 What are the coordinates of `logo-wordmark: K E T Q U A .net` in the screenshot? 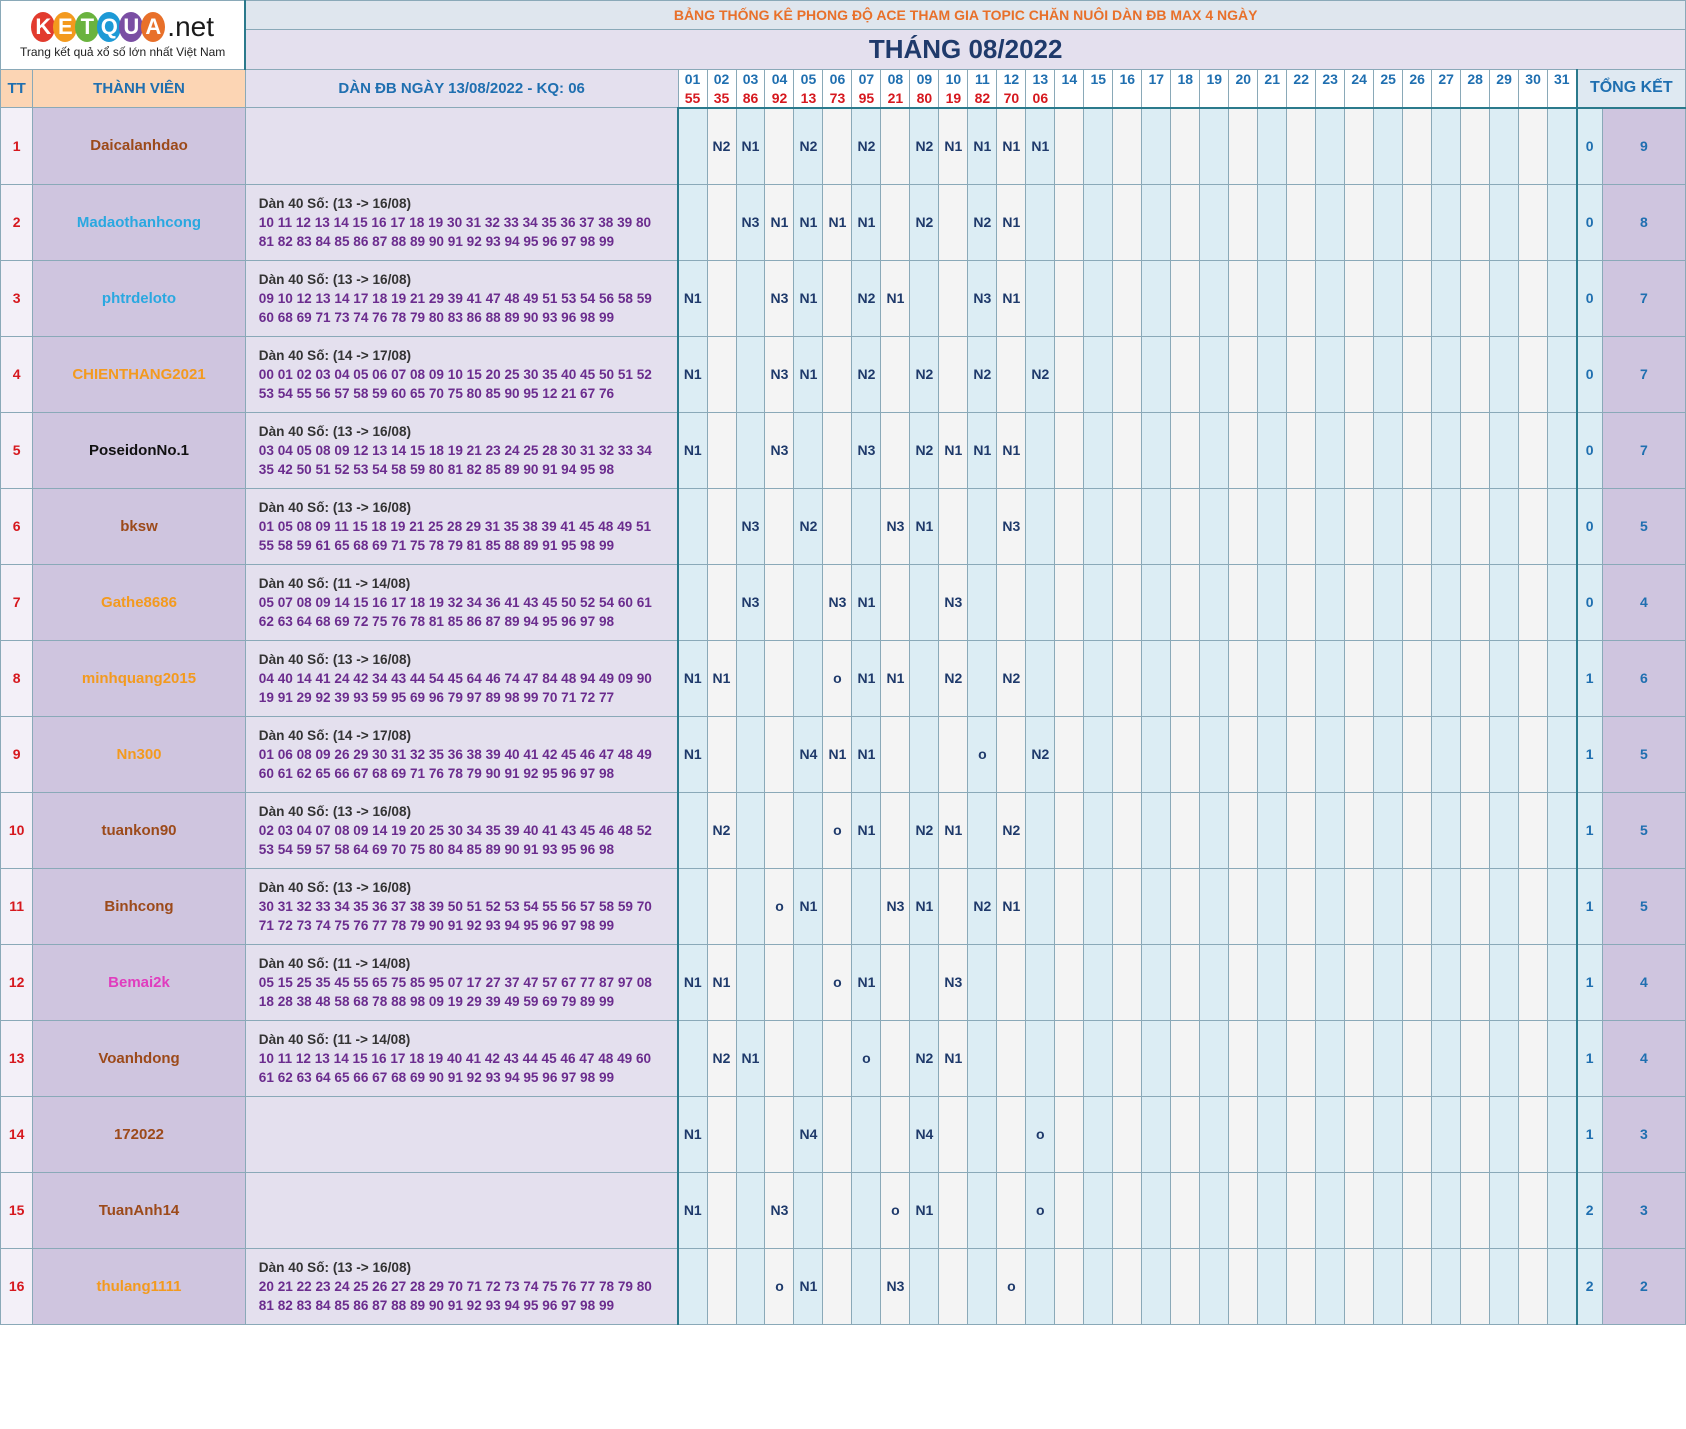 It's located at (122, 27).